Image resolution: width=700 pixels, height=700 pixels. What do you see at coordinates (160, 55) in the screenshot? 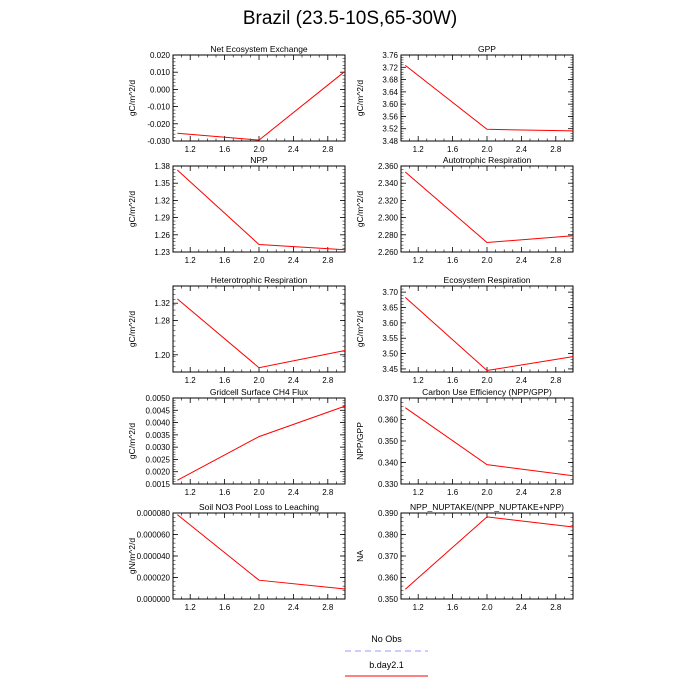
I see `y-tick-label: 0.020` at bounding box center [160, 55].